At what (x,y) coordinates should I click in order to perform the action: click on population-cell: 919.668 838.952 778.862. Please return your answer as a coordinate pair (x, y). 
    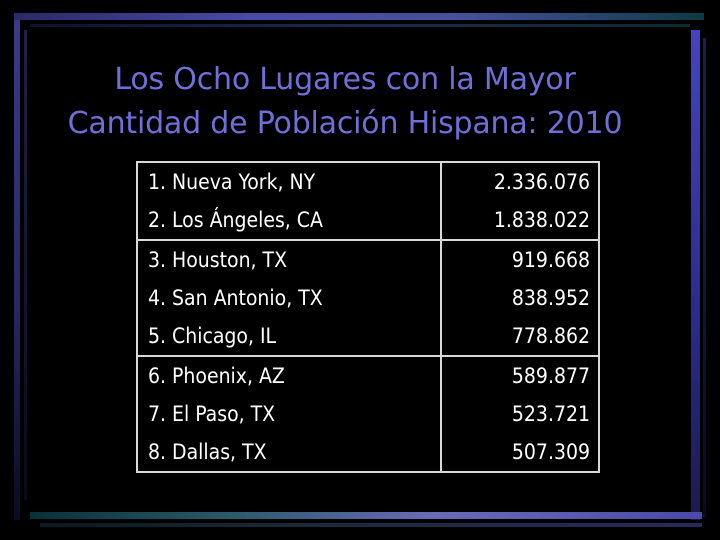
    Looking at the image, I should click on (520, 298).